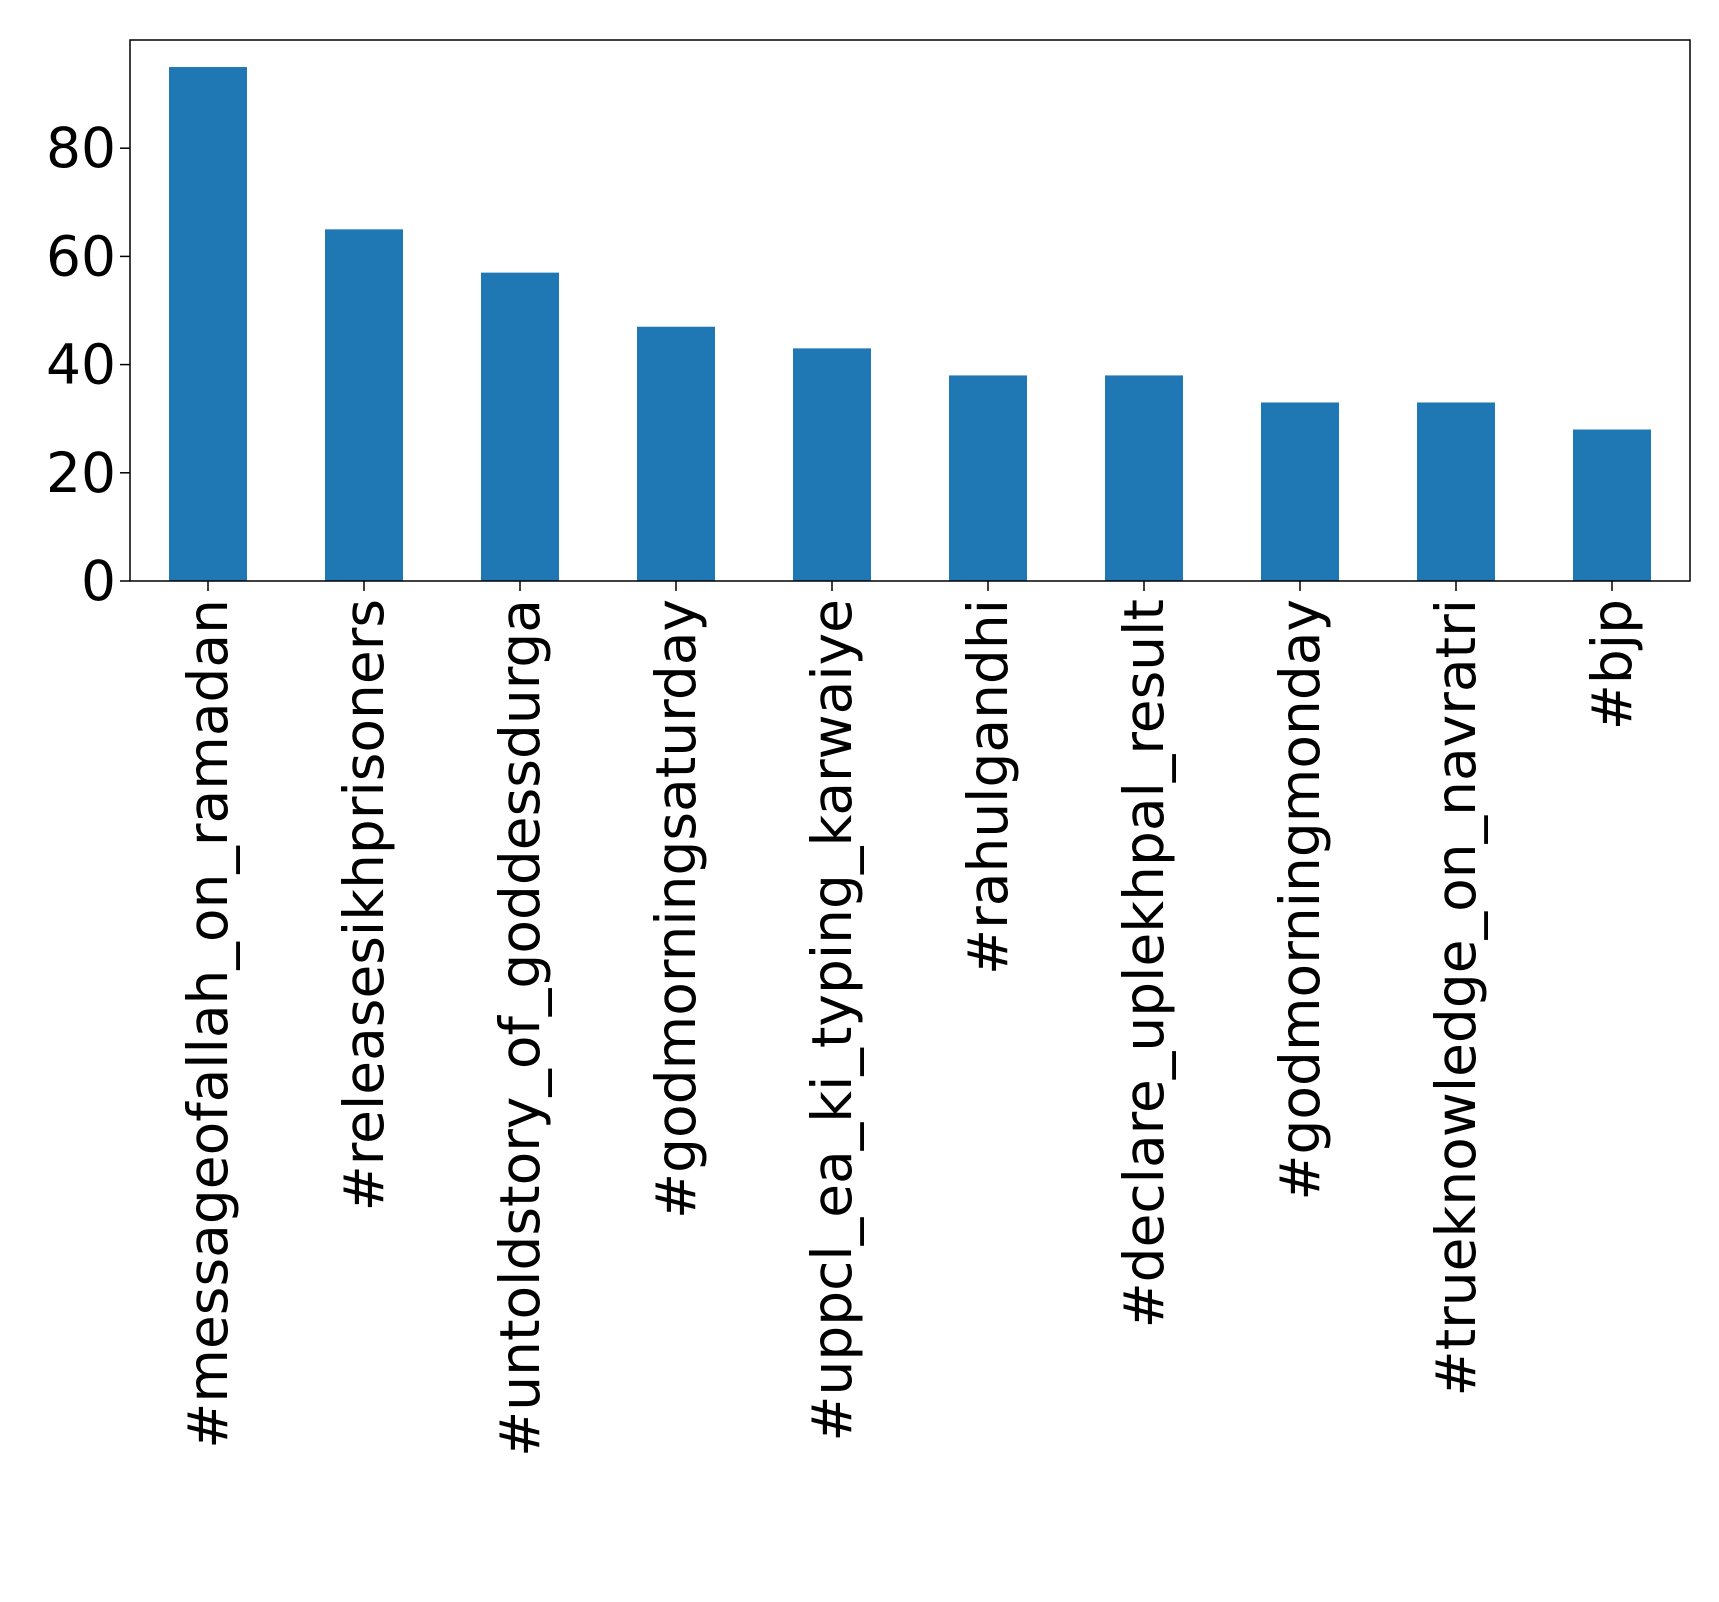 This screenshot has width=1719, height=1602. Describe the element at coordinates (81, 256) in the screenshot. I see `y-tick-label-3: 60` at that location.